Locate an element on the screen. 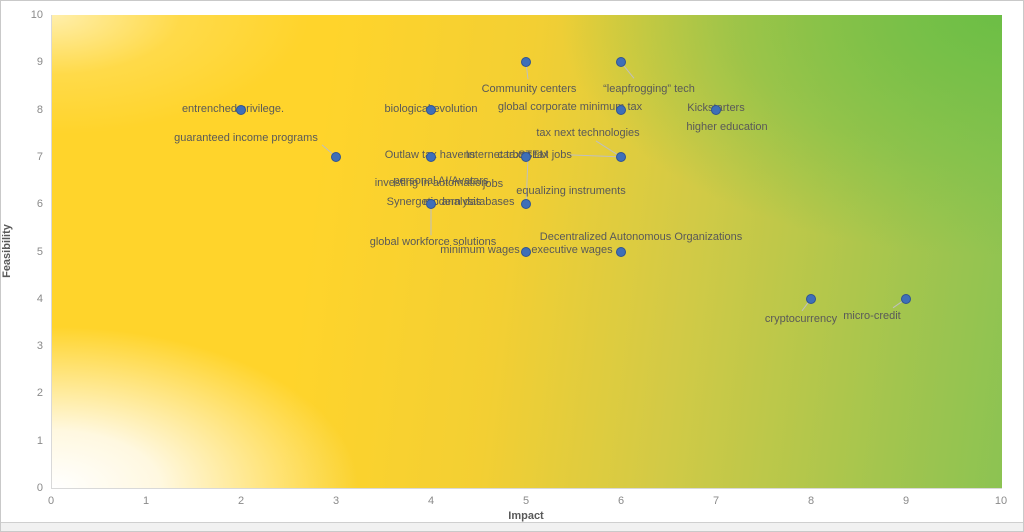 This screenshot has height=532, width=1024. data-point-label: tax next technologies is located at coordinates (588, 132).